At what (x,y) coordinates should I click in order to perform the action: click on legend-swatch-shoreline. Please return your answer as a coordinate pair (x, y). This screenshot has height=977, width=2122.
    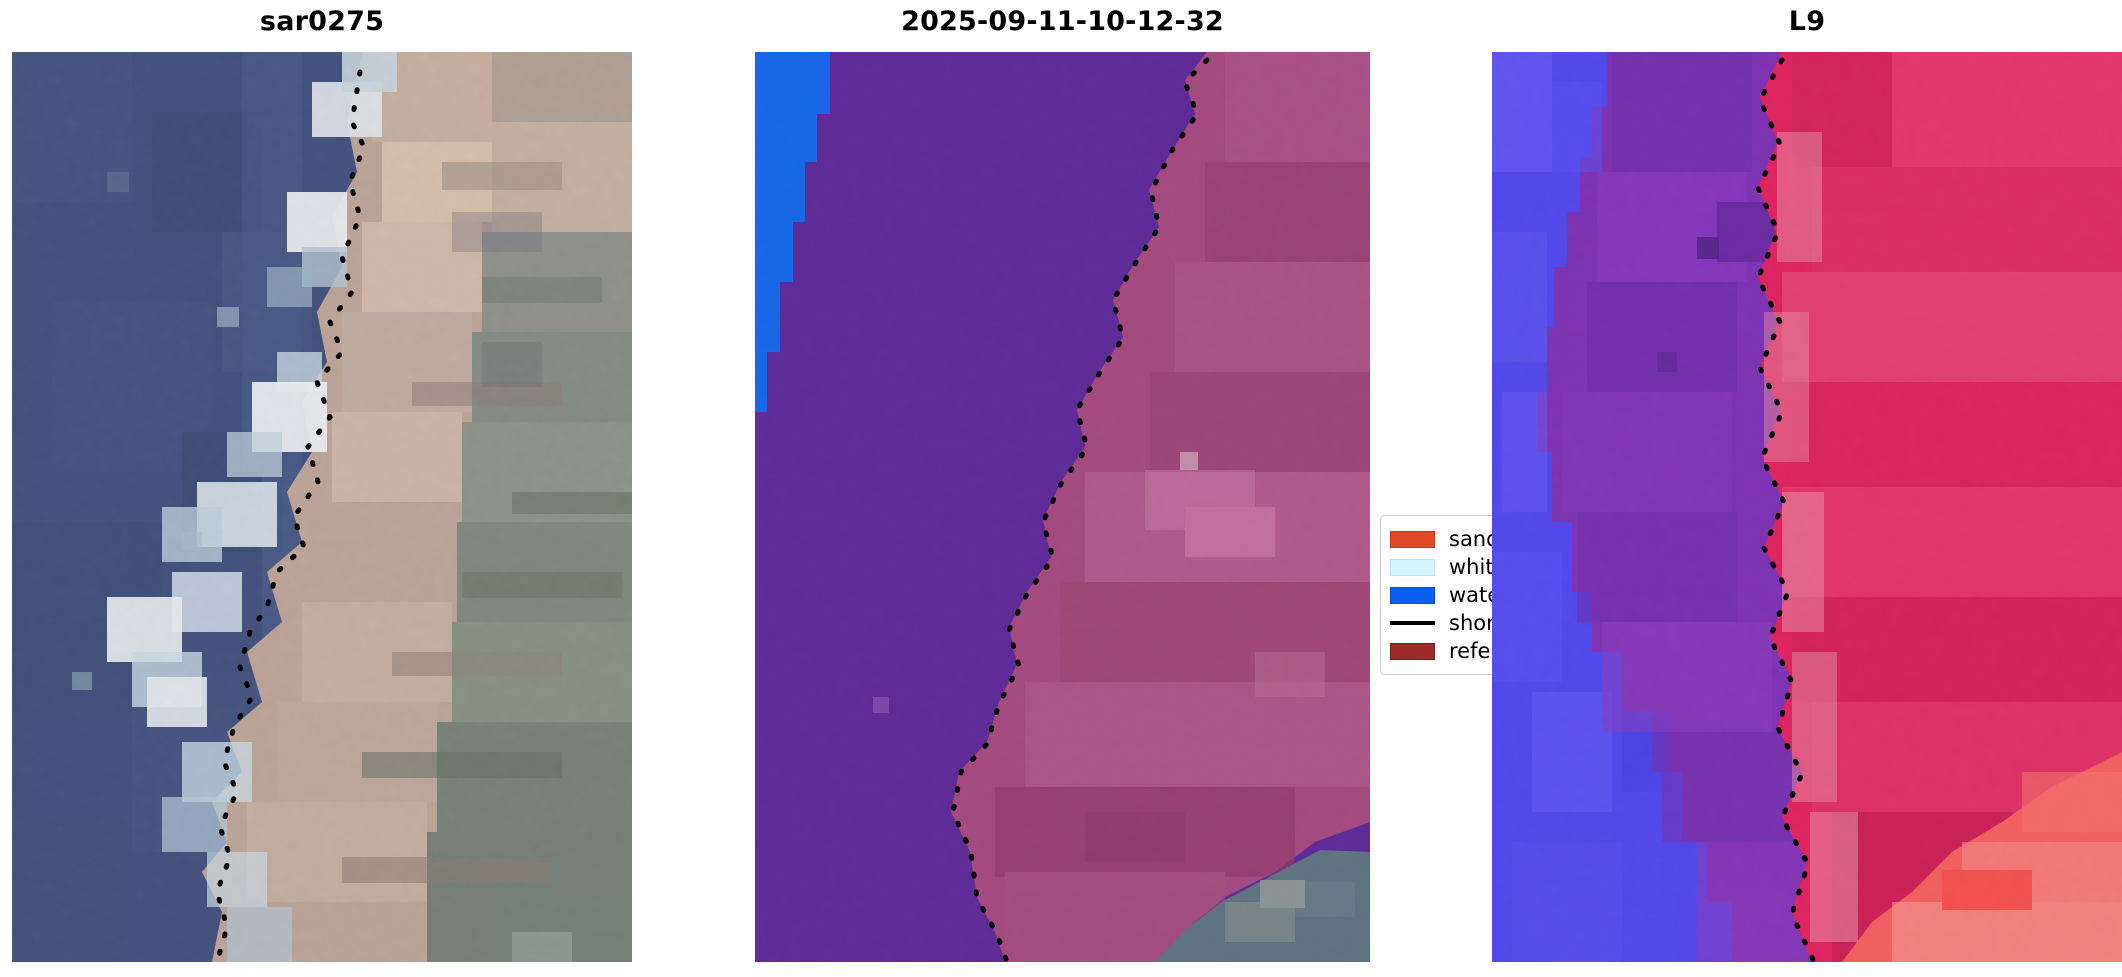
    Looking at the image, I should click on (1412, 623).